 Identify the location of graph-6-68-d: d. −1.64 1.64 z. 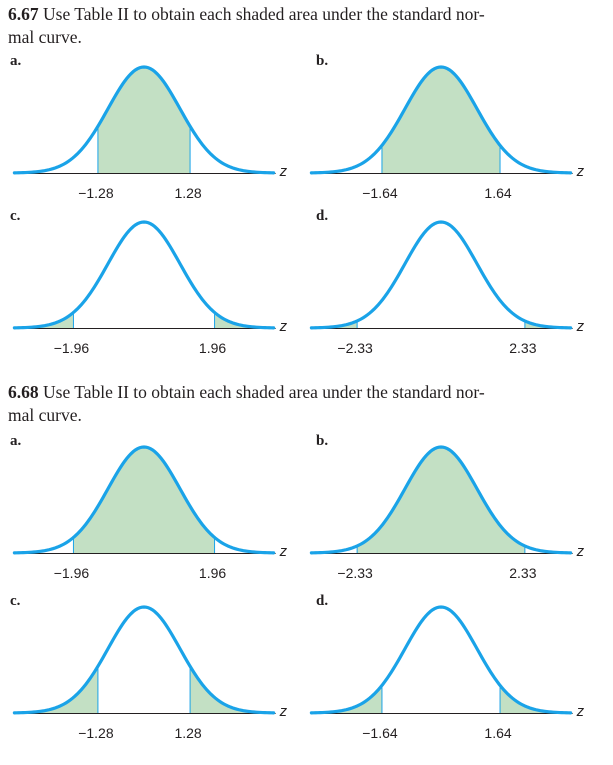
(457, 679).